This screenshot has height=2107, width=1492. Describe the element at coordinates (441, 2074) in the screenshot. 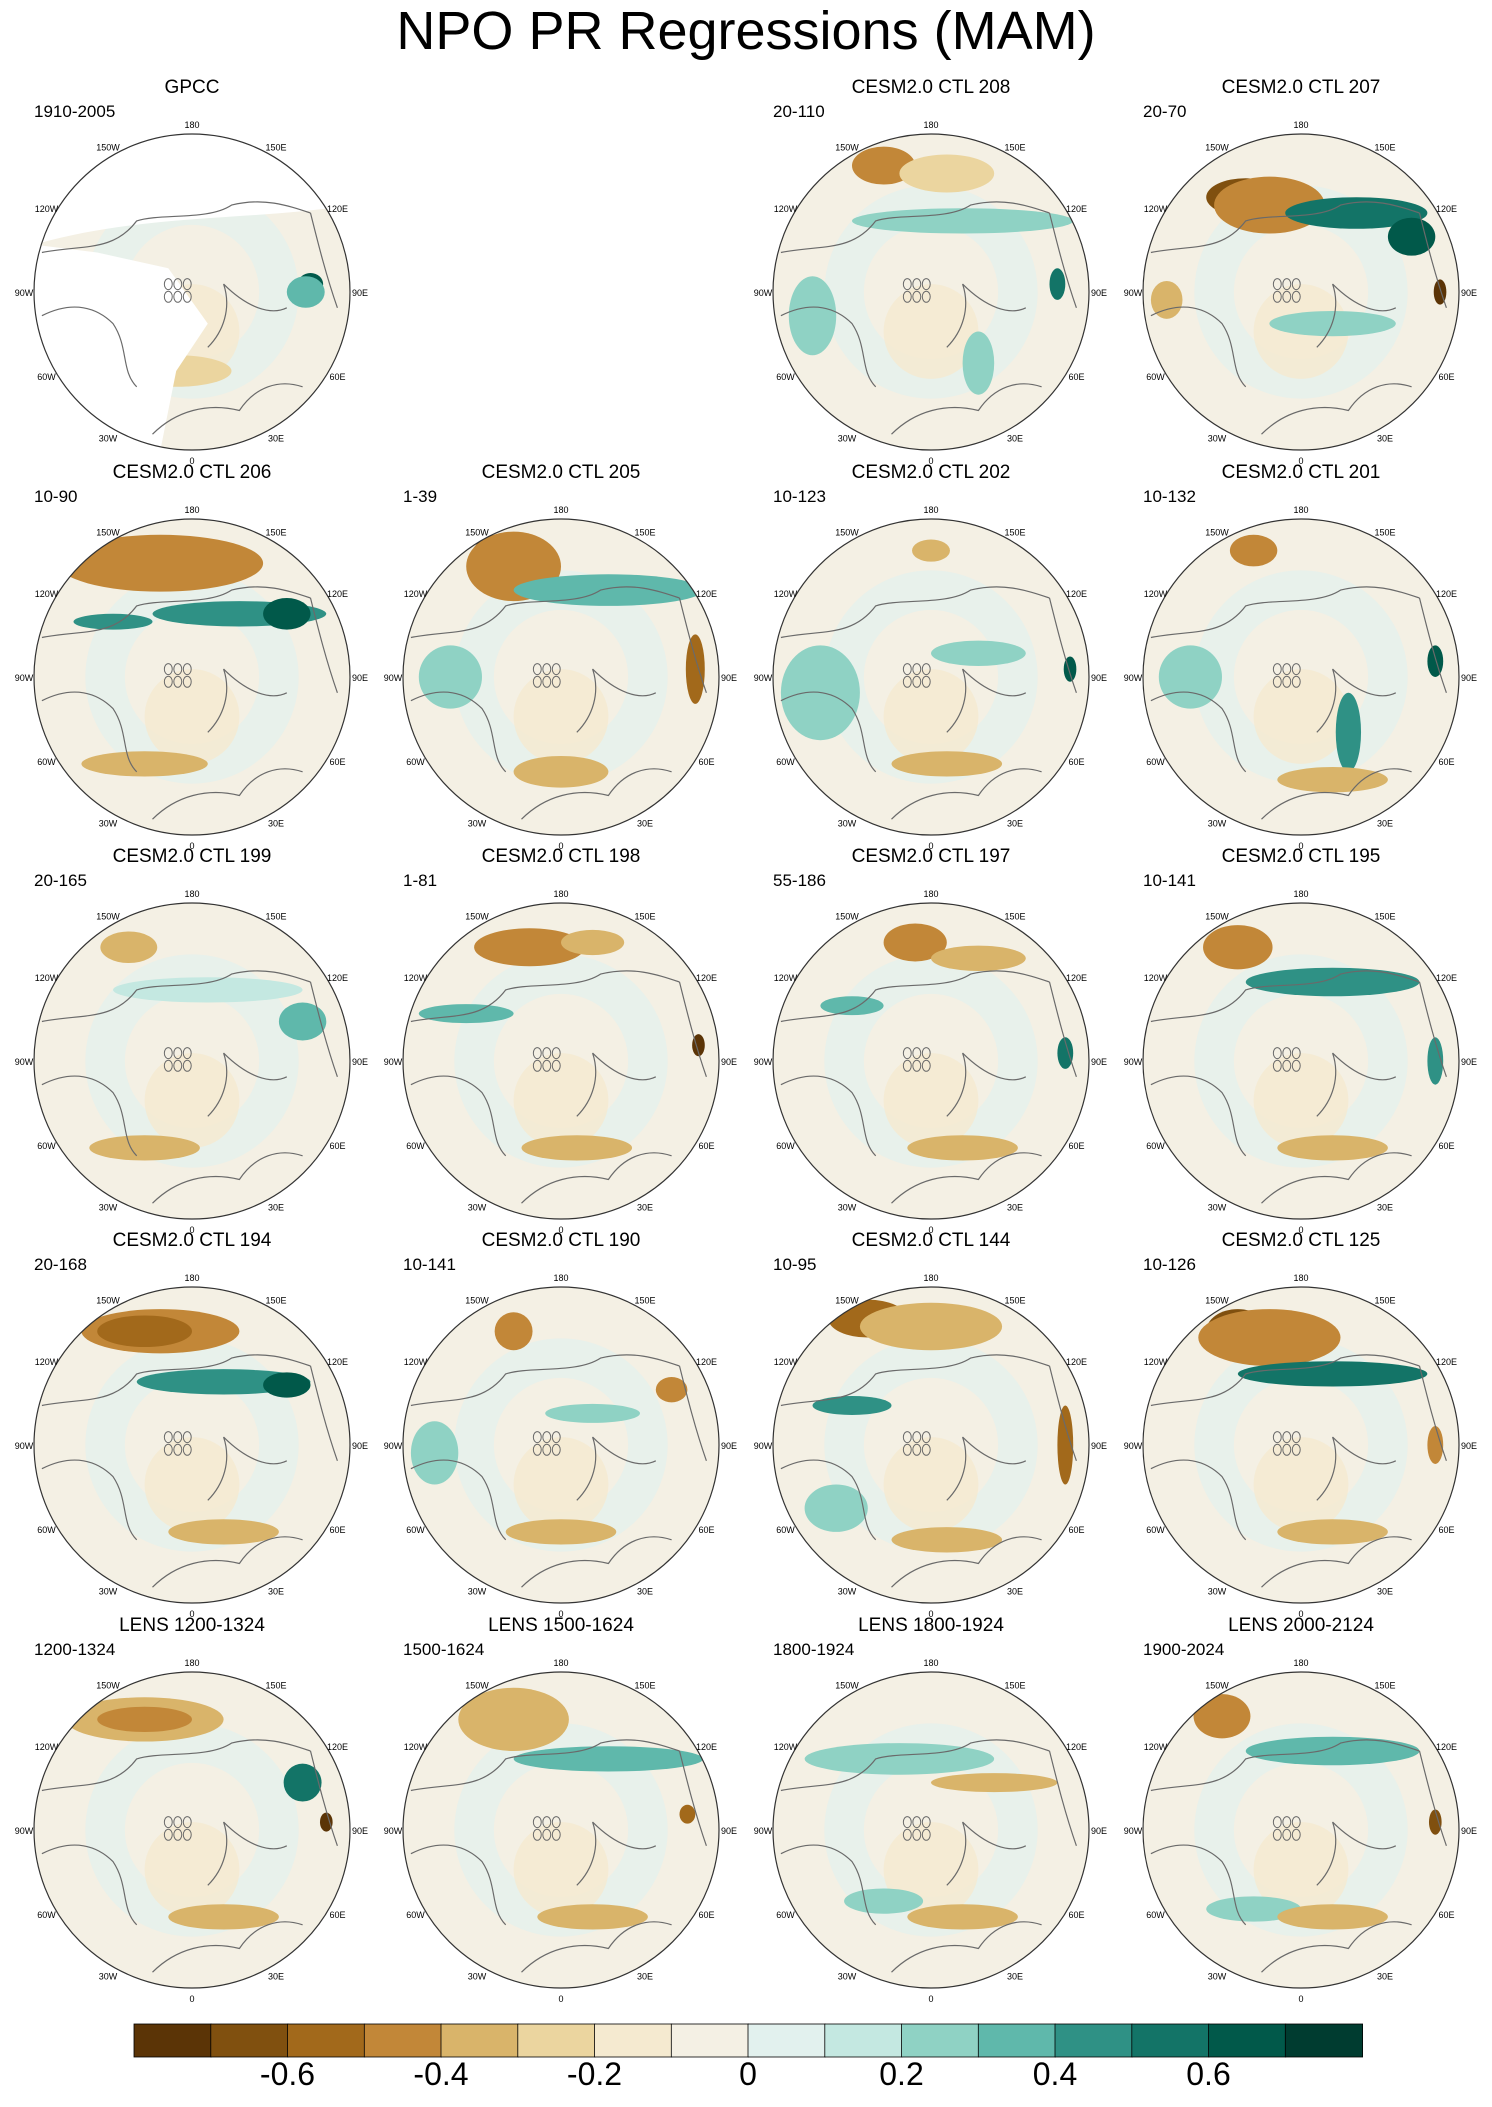

I see `colorbar-label: -0.4` at that location.